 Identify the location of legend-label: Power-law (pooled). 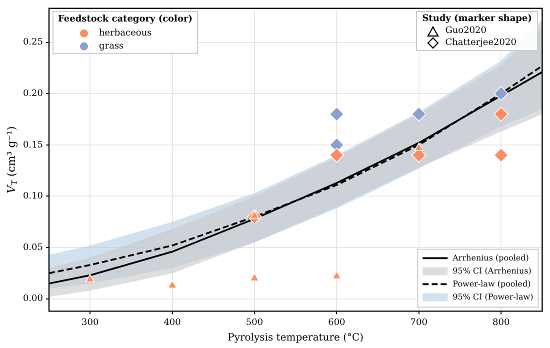
(491, 283).